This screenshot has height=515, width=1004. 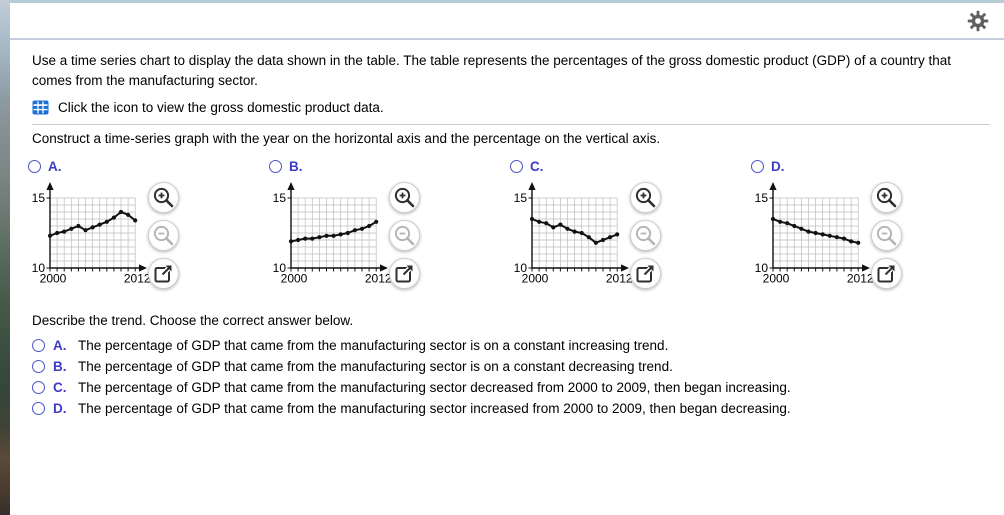 I want to click on trend-option-radio-b, so click(x=38, y=366).